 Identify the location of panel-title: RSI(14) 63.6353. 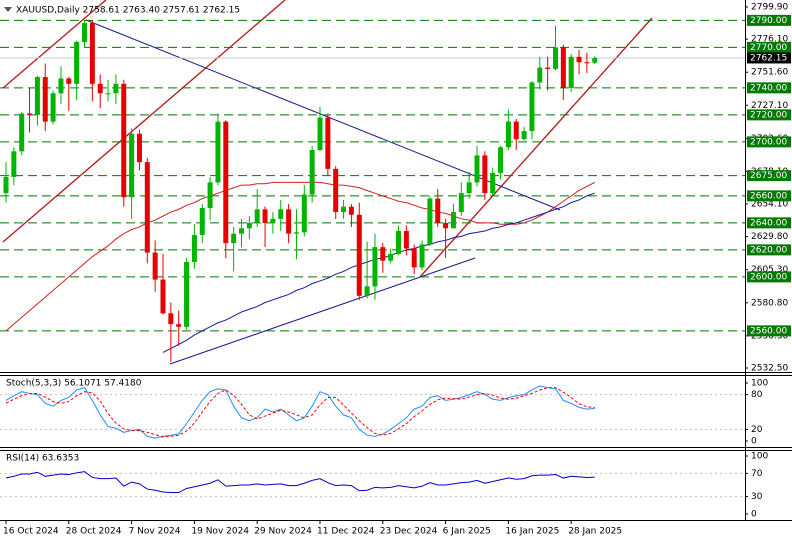
(42, 459).